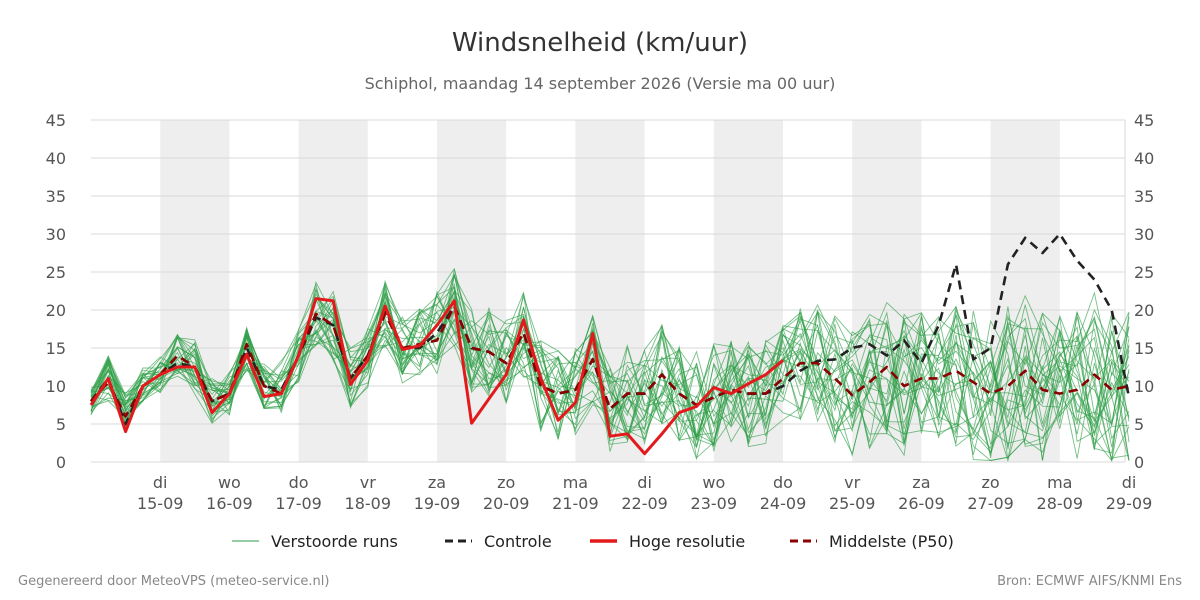 This screenshot has width=1200, height=600. What do you see at coordinates (1139, 462) in the screenshot?
I see `y-tick-label-right: 0` at bounding box center [1139, 462].